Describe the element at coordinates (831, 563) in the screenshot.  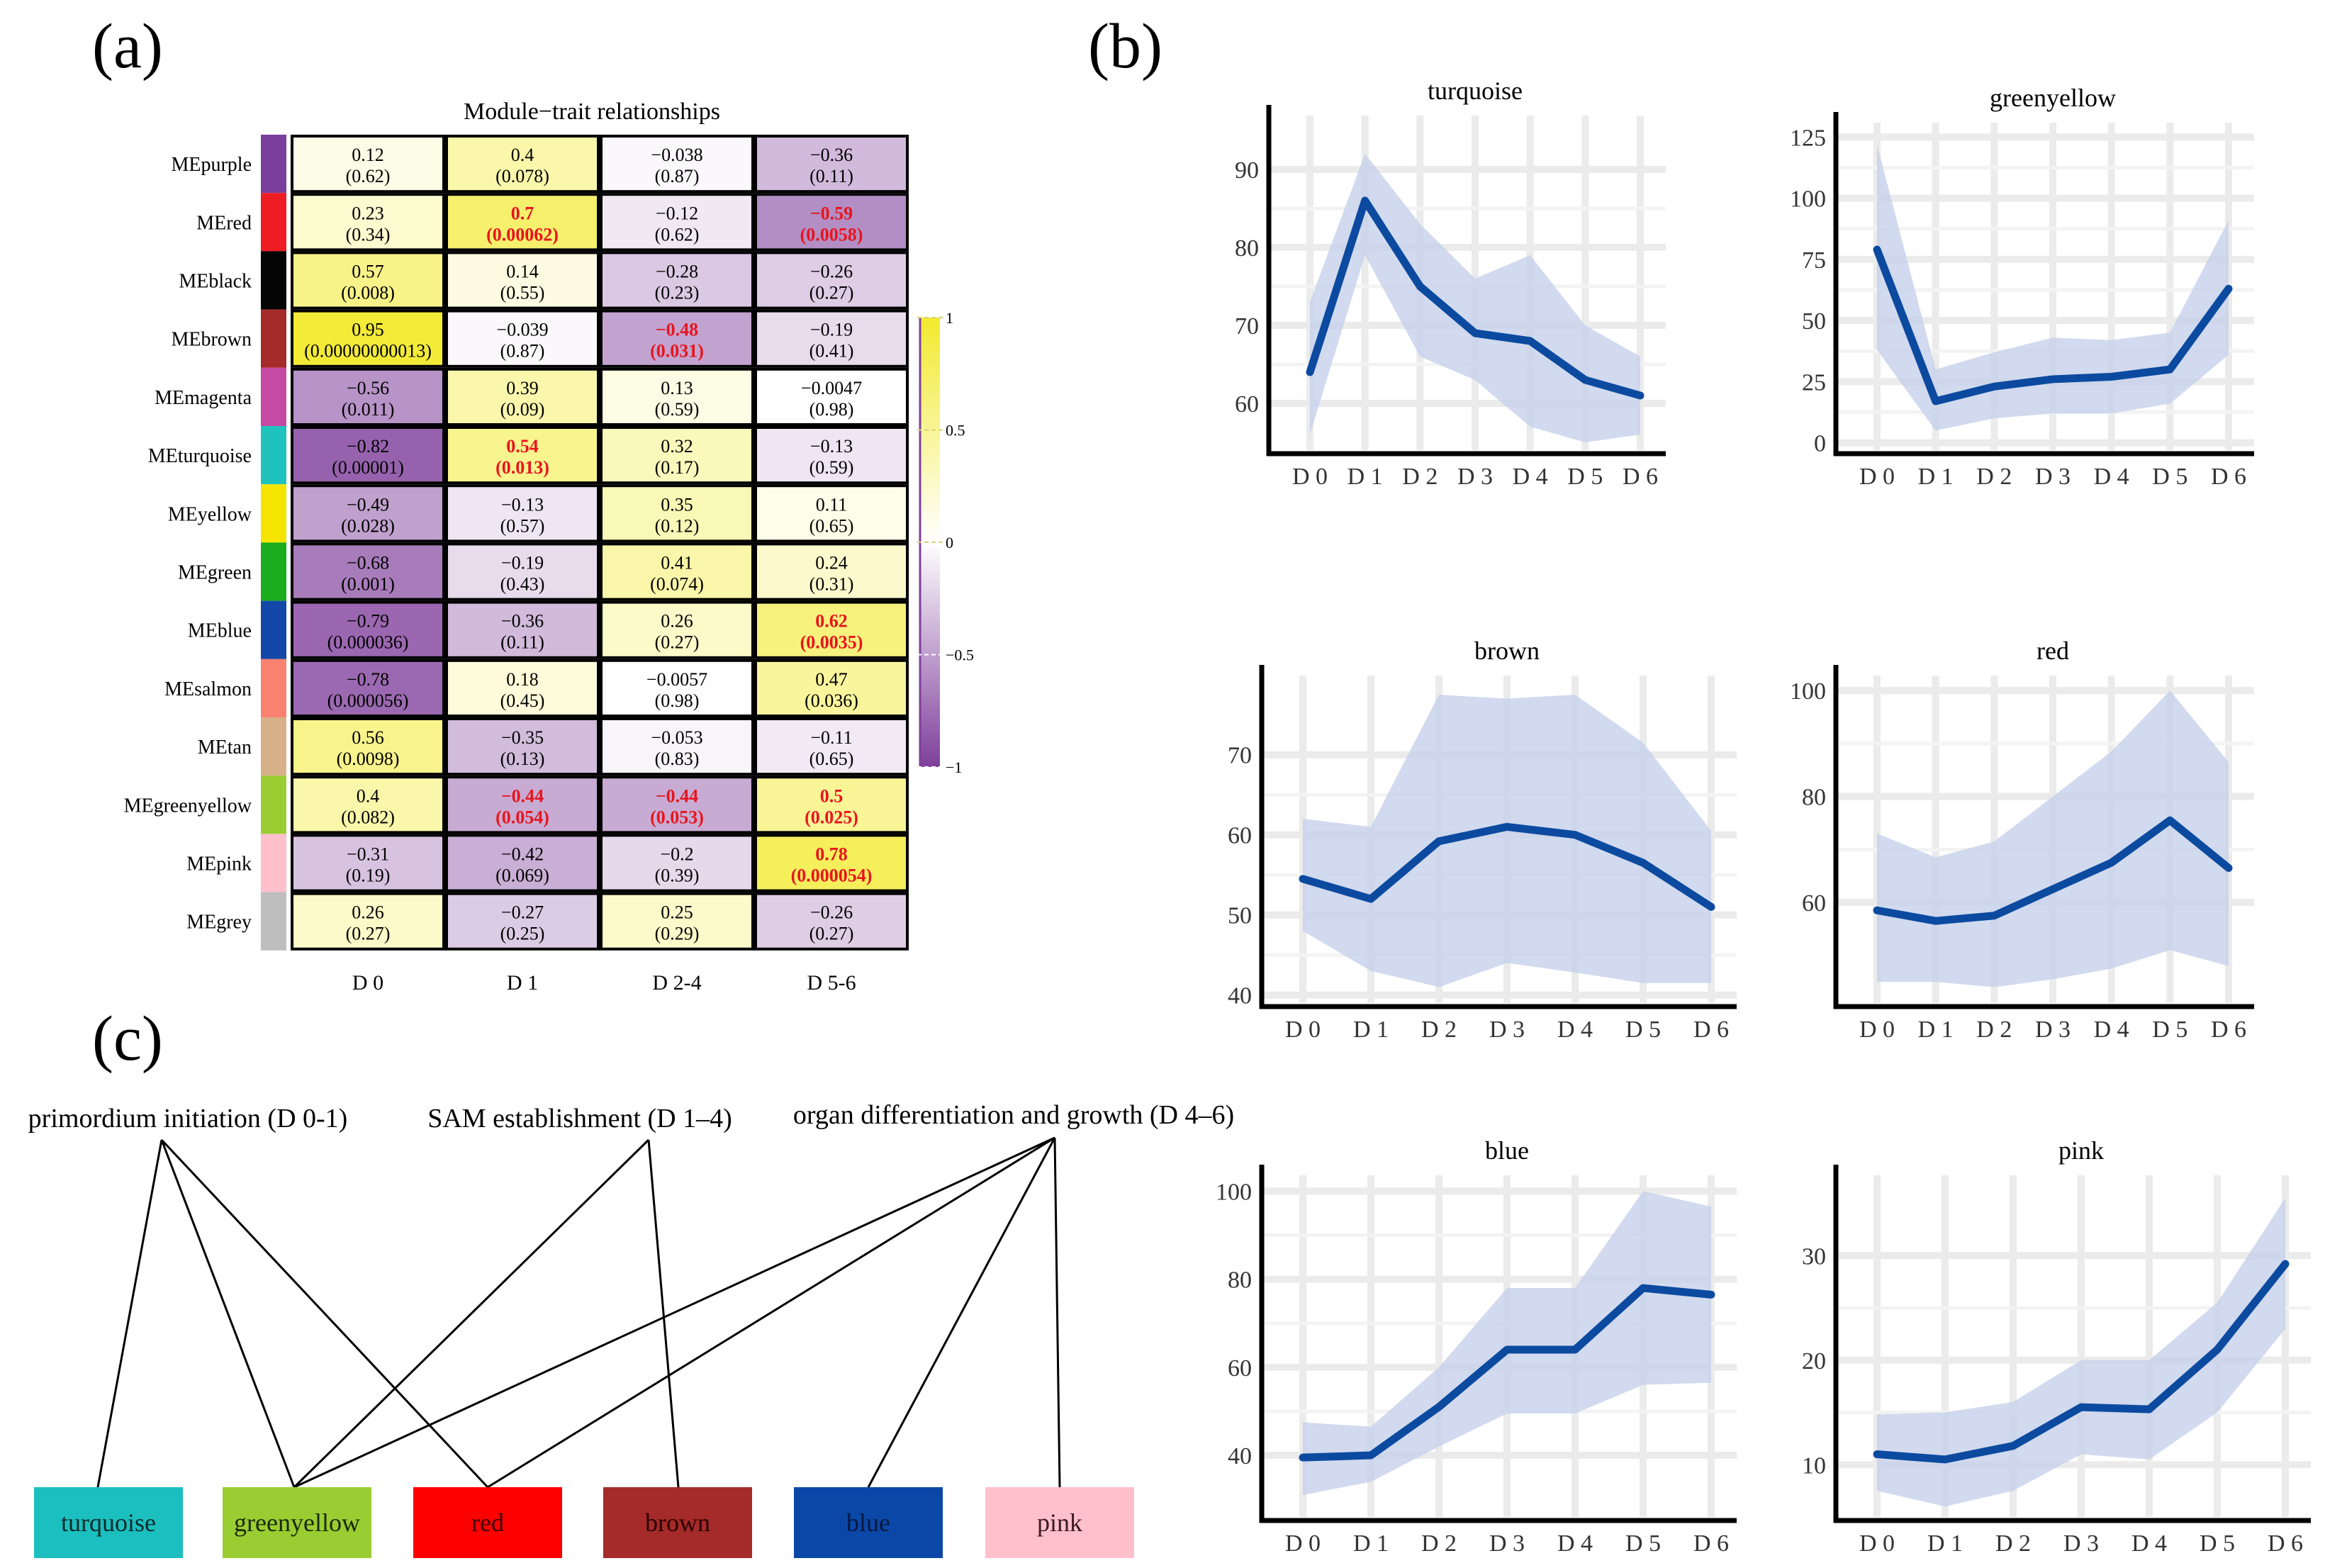
I see `cell-correlation: 0.24` at that location.